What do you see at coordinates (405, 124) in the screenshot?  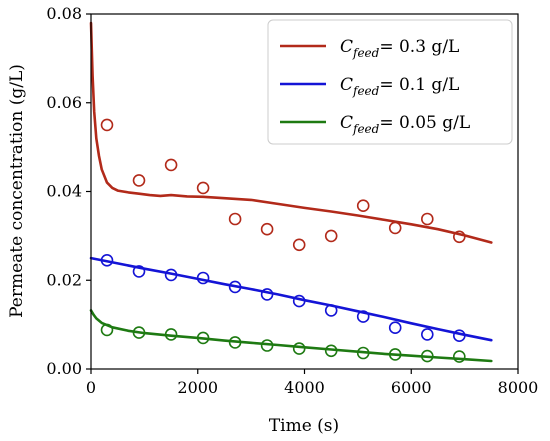 I see `legend-label-3: Cfeed= 0.05 g/L` at bounding box center [405, 124].